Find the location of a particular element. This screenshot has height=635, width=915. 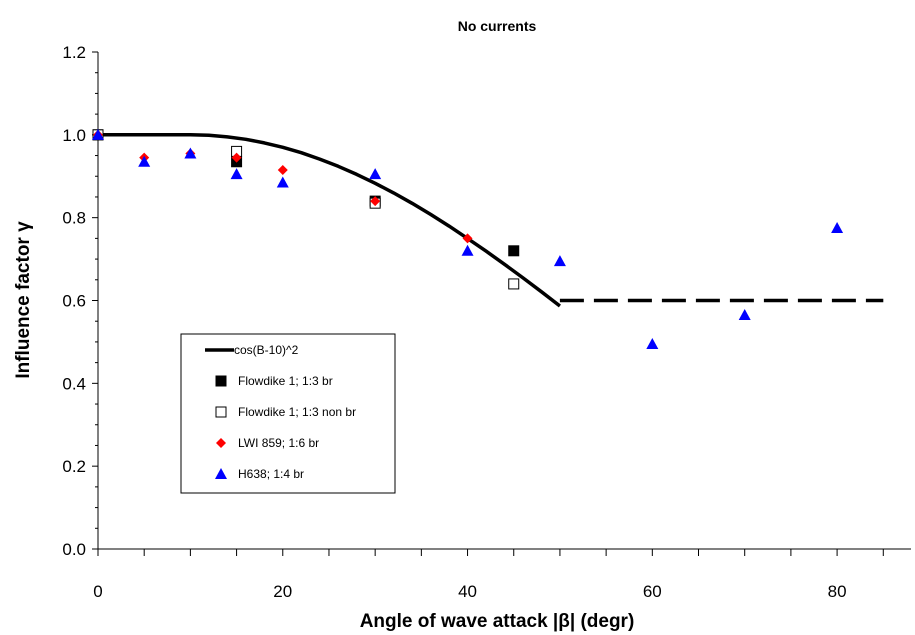

y-tick-label: 0.8 is located at coordinates (74, 218).